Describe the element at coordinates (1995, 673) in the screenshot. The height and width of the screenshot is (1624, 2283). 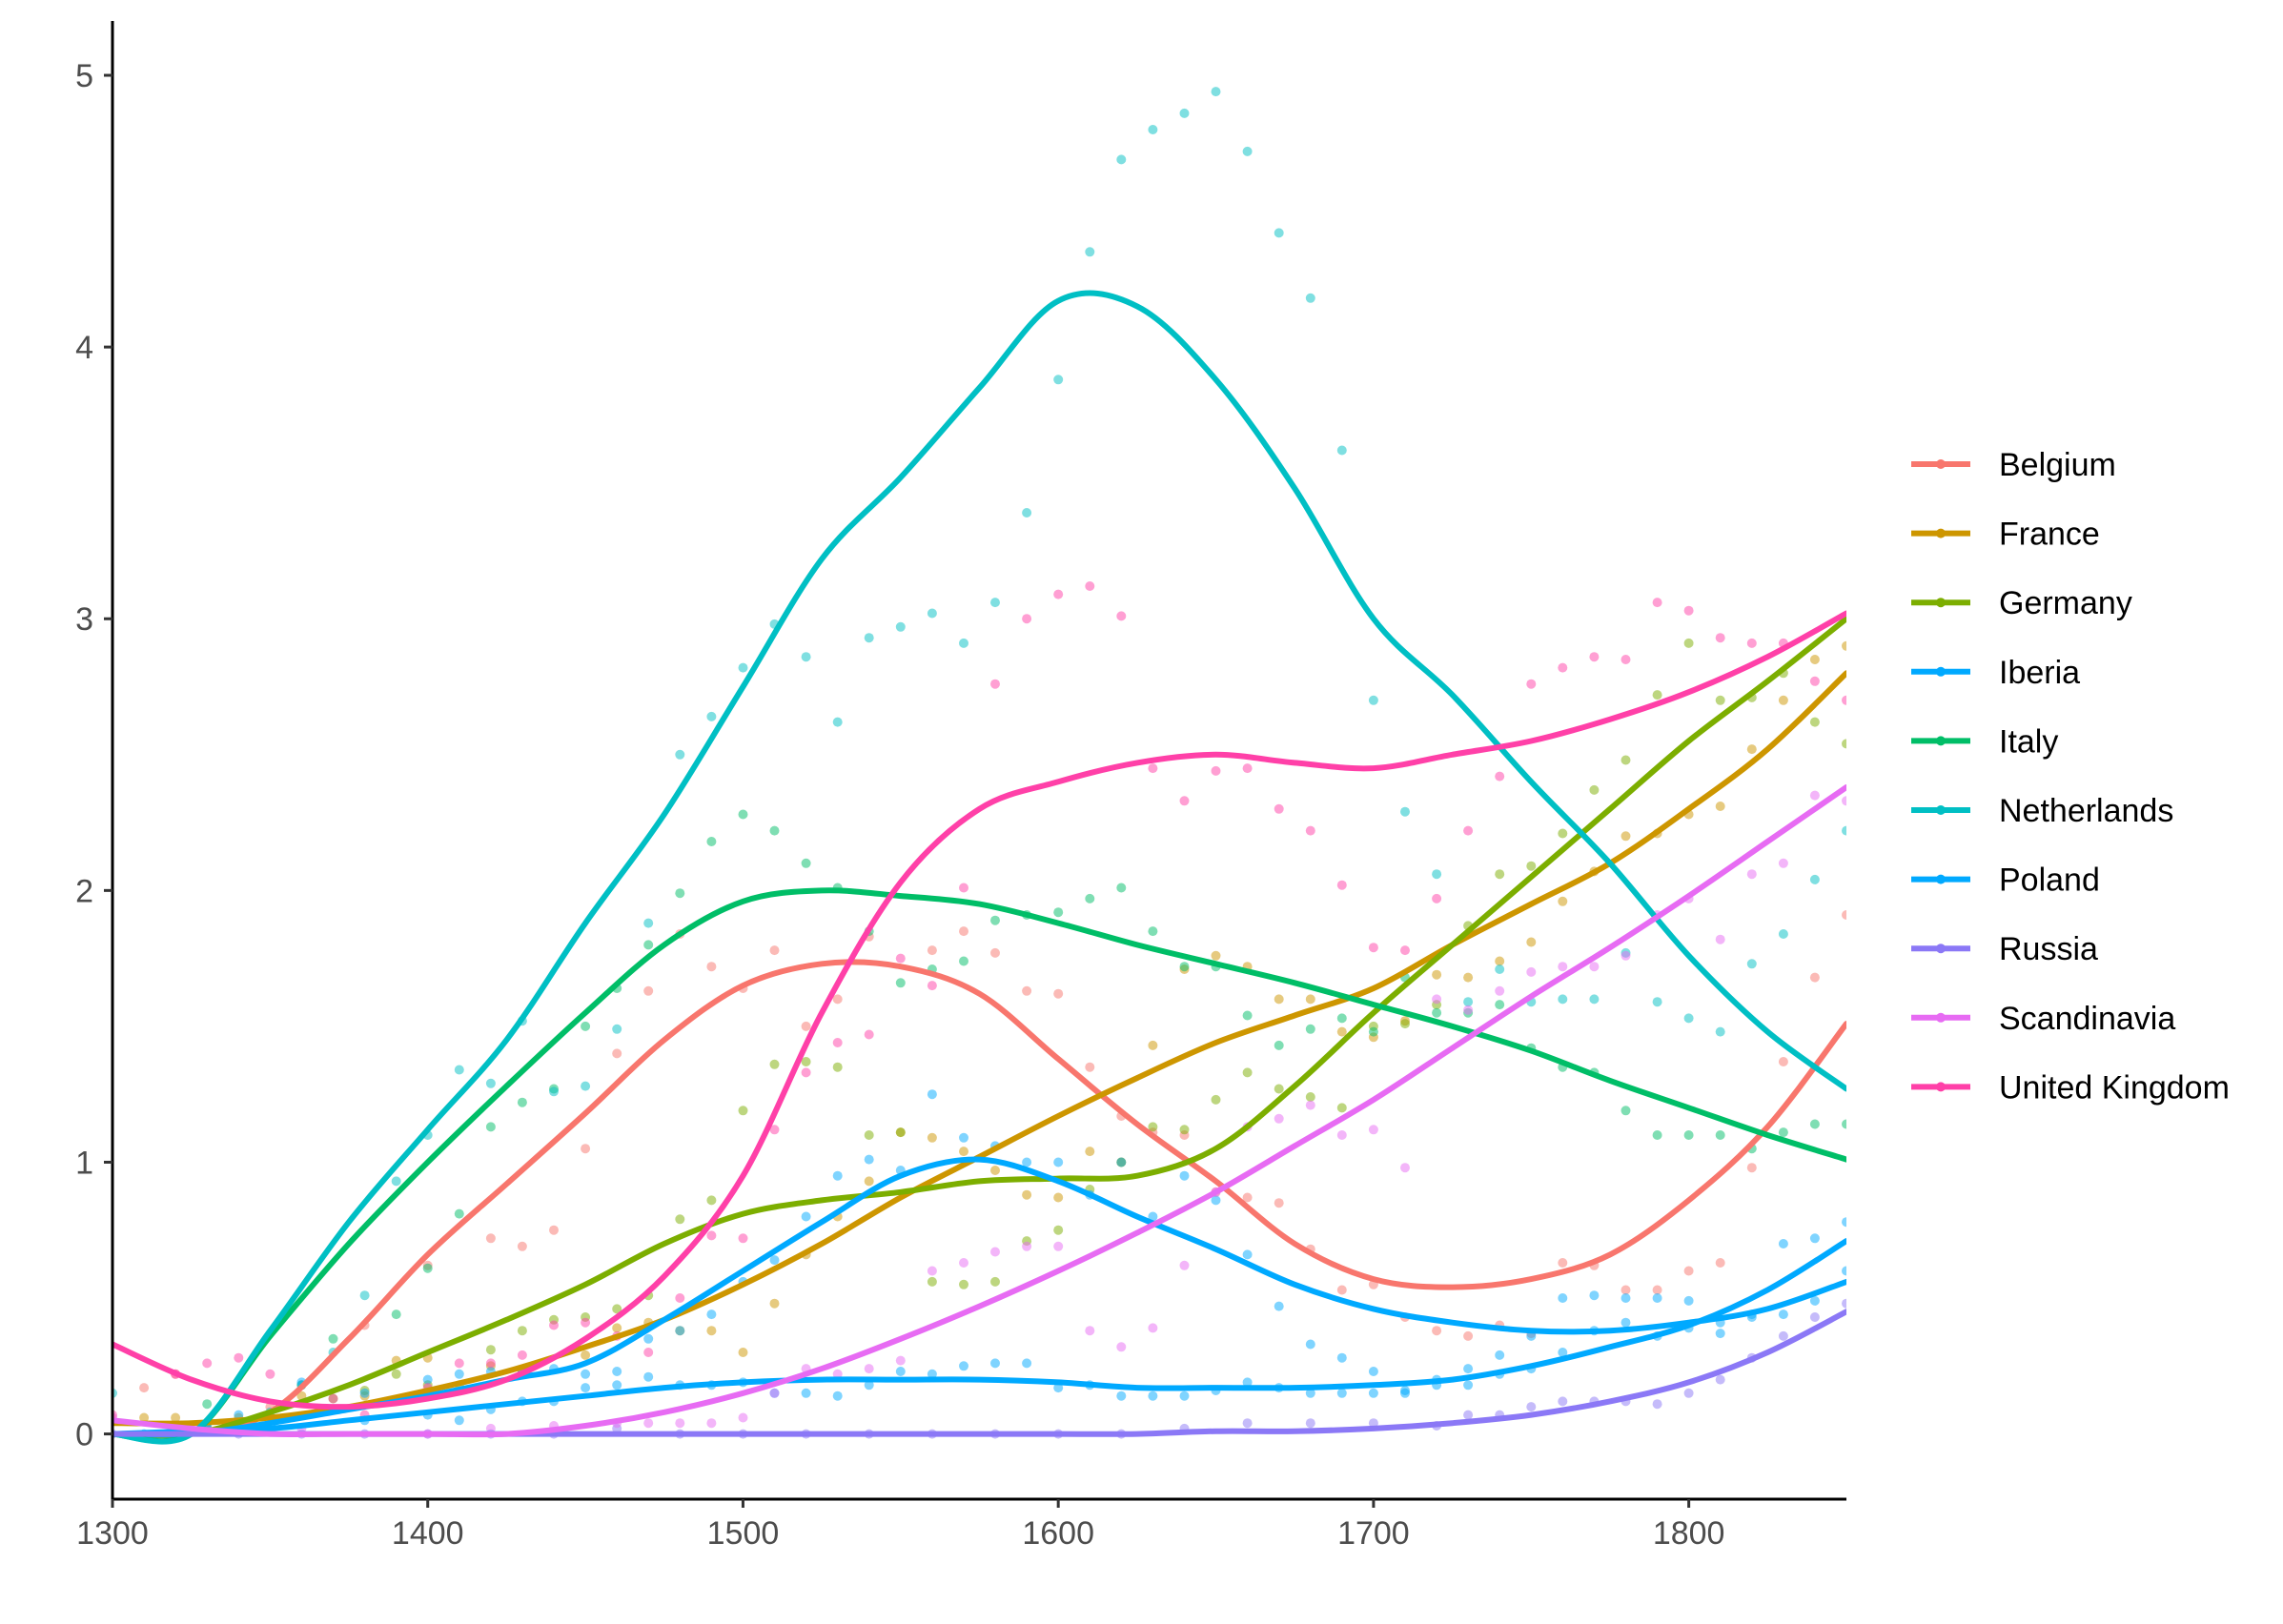
I see `legend-item-iberia: Iberia` at that location.